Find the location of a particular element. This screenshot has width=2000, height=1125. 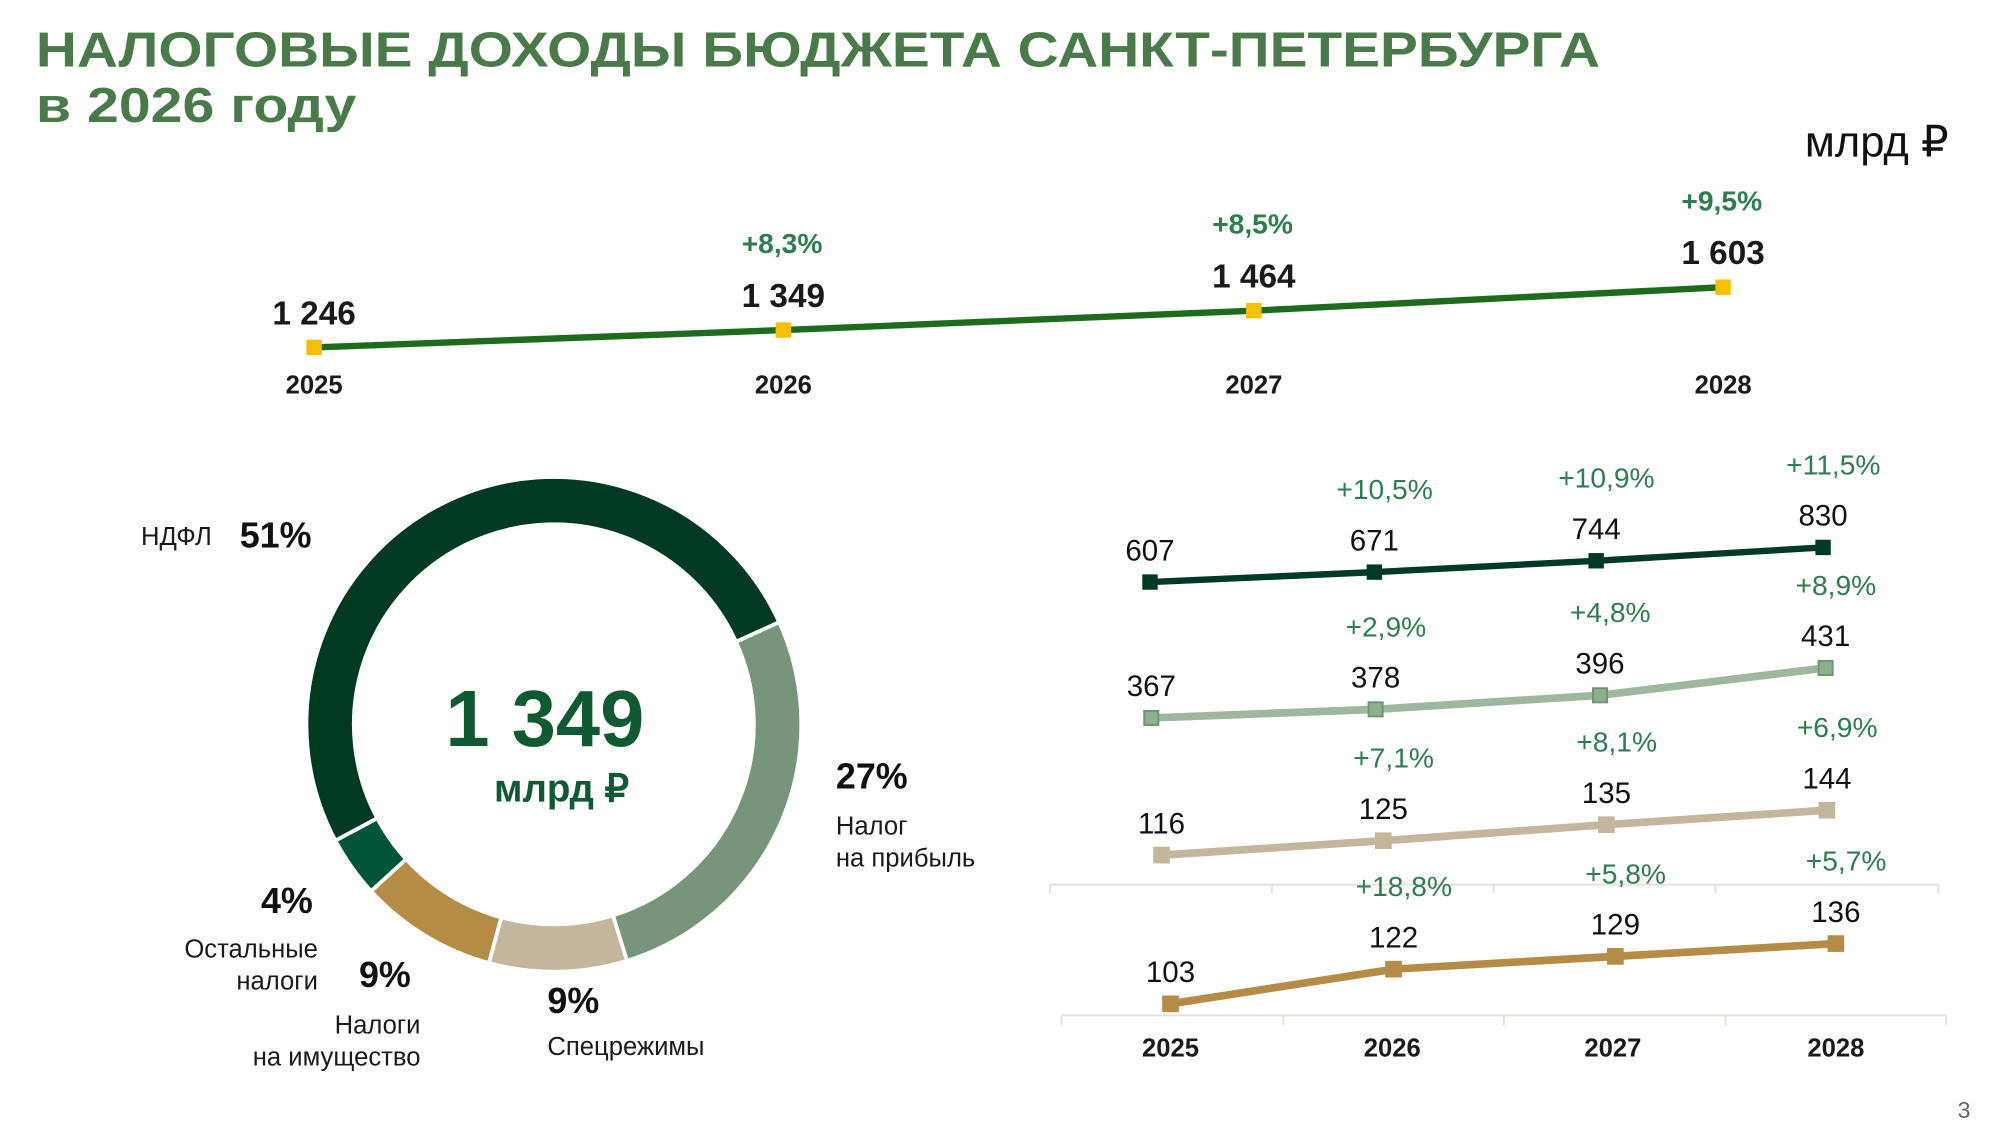

series-value-label: 431 is located at coordinates (1825, 636).